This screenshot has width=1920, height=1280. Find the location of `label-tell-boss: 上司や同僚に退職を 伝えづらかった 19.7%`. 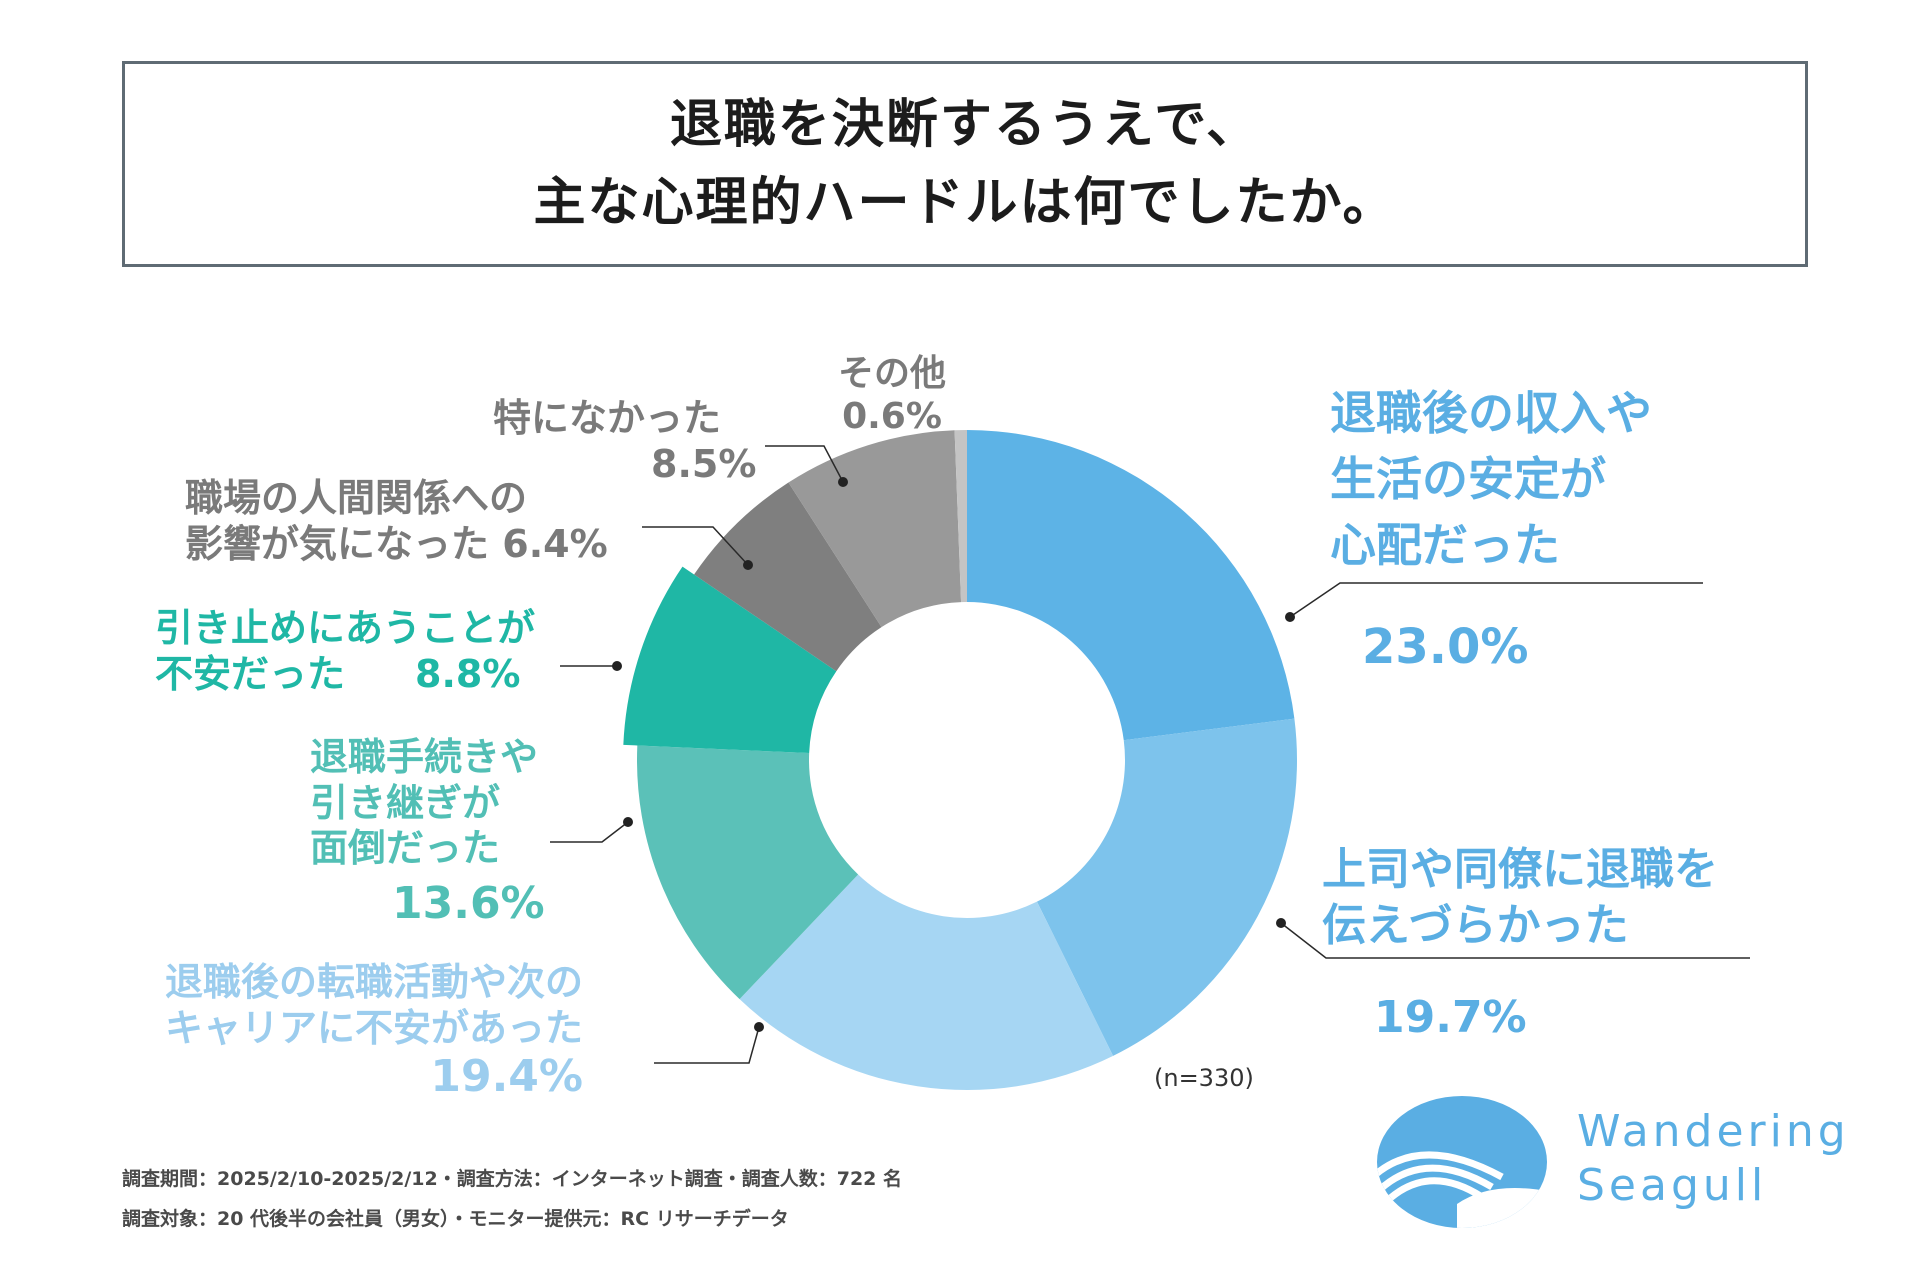

label-tell-boss: 上司や同僚に退職を 伝えづらかった 19.7% is located at coordinates (1520, 944).